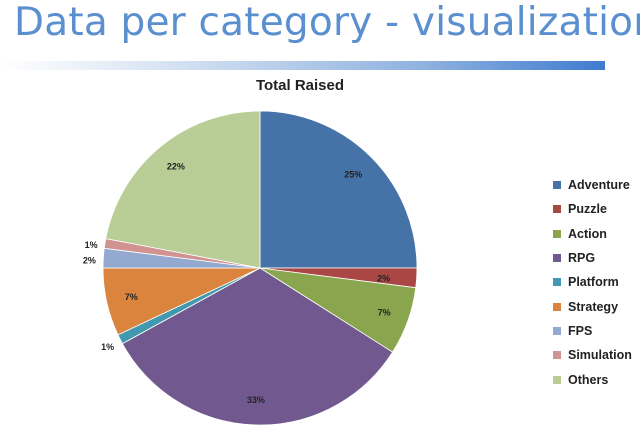 The height and width of the screenshot is (435, 640). I want to click on legend-label: Action, so click(587, 233).